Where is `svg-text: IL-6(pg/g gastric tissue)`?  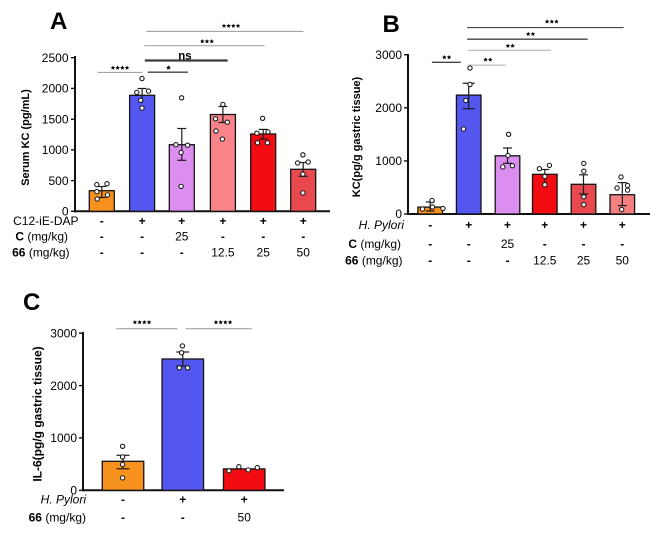
svg-text: IL-6(pg/g gastric tissue) is located at coordinates (38, 413).